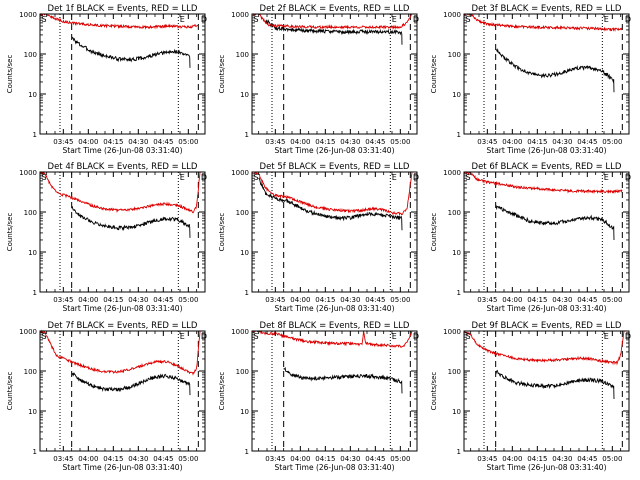  Describe the element at coordinates (123, 9) in the screenshot. I see `panel-title: Det 1f BLACK = Events, RED = LLD` at that location.